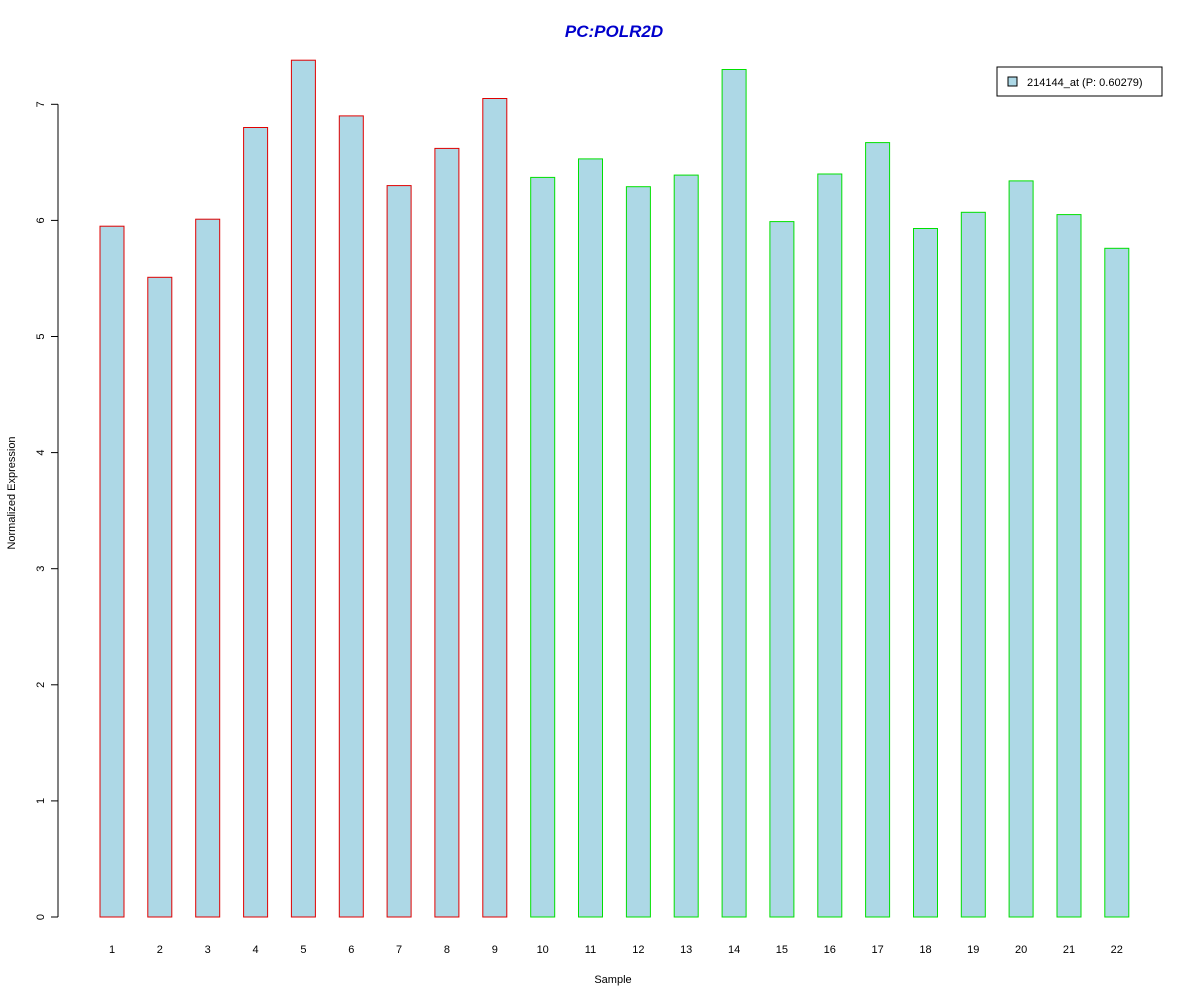 This screenshot has width=1200, height=1000. I want to click on legend-swatch, so click(1012, 81).